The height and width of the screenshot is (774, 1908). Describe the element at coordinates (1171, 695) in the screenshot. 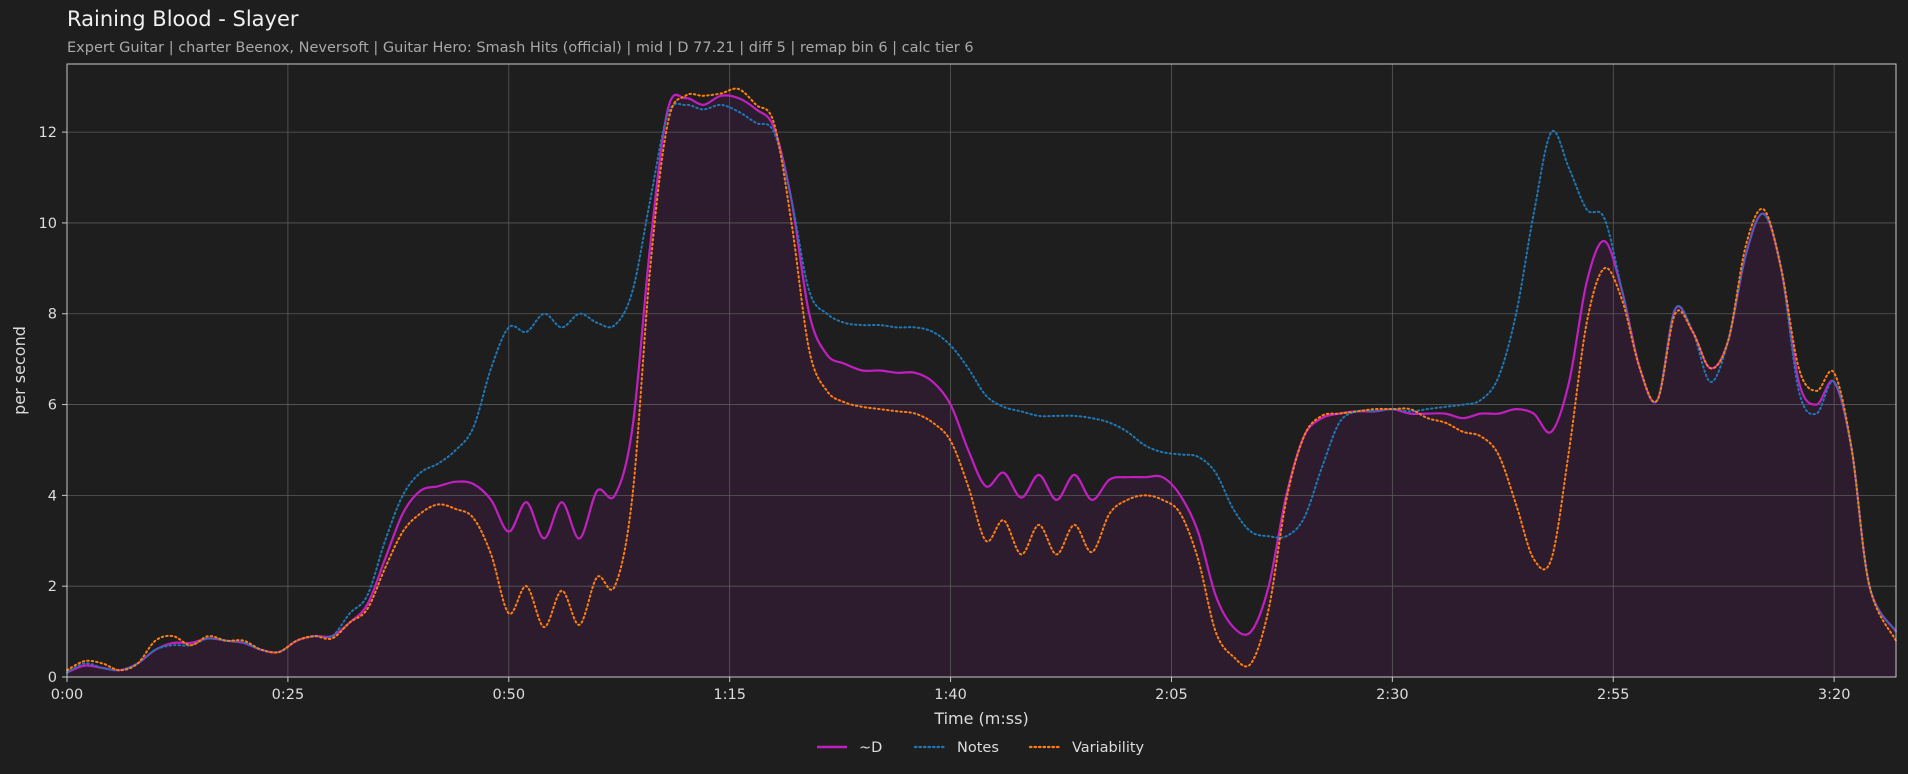

I see `x-tick-label-5: 2:05` at that location.